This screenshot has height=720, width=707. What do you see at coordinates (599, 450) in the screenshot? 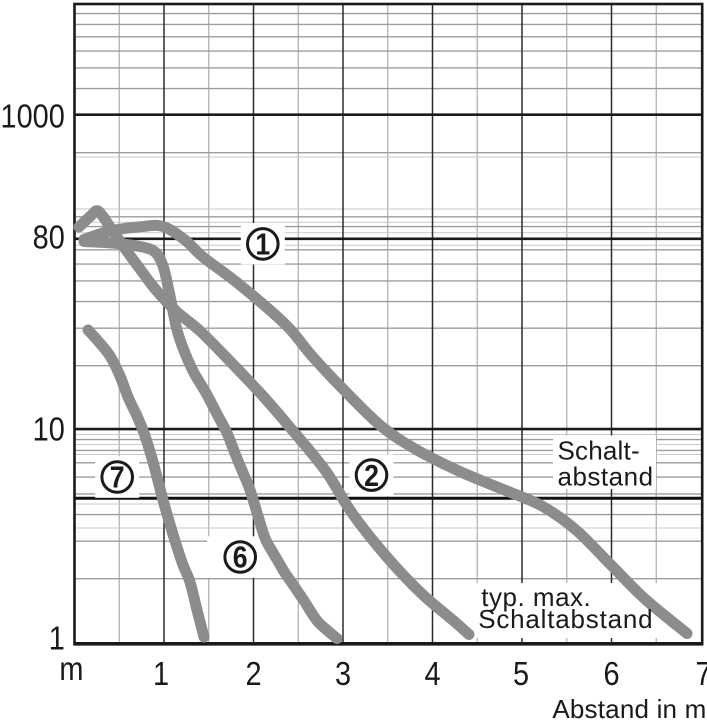
I see `svg-text: Schalt-` at bounding box center [599, 450].